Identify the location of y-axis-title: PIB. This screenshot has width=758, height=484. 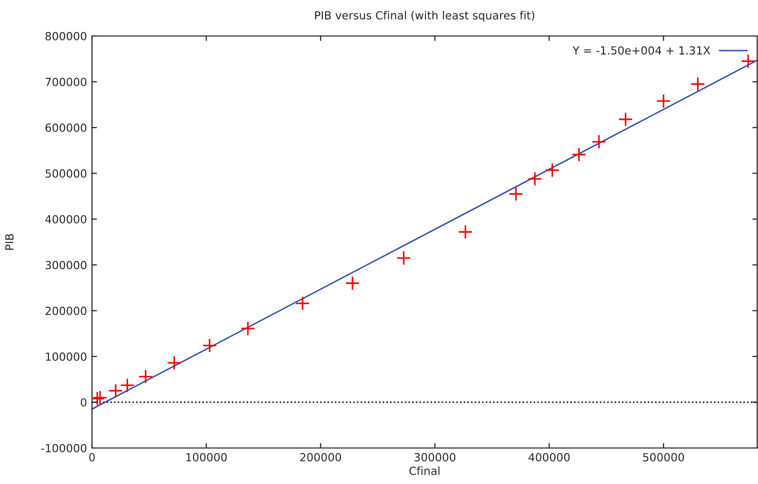
(9, 242).